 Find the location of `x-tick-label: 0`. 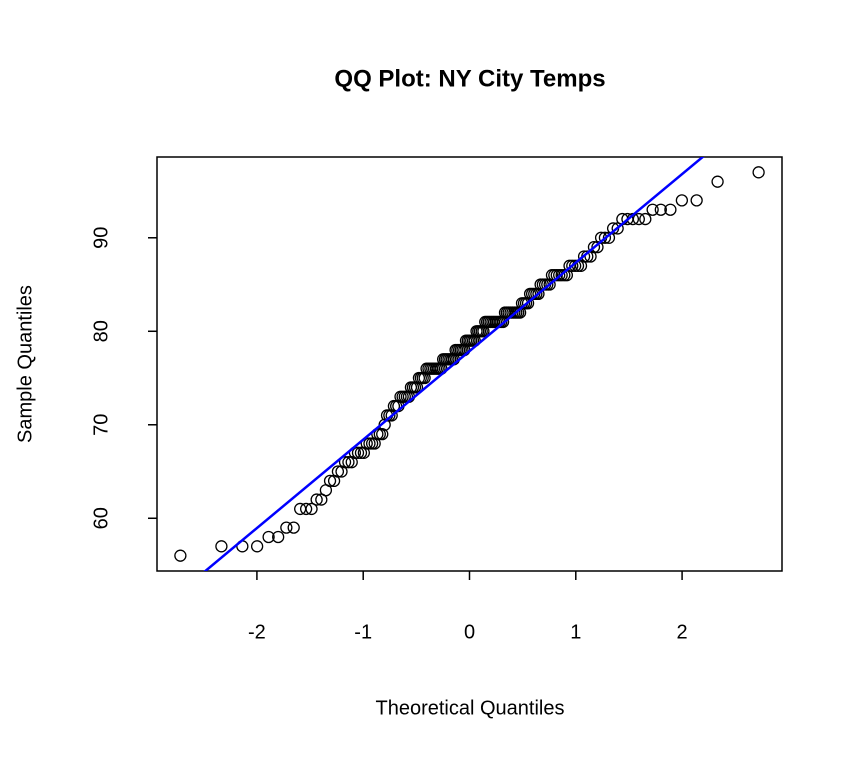

x-tick-label: 0 is located at coordinates (469, 632).